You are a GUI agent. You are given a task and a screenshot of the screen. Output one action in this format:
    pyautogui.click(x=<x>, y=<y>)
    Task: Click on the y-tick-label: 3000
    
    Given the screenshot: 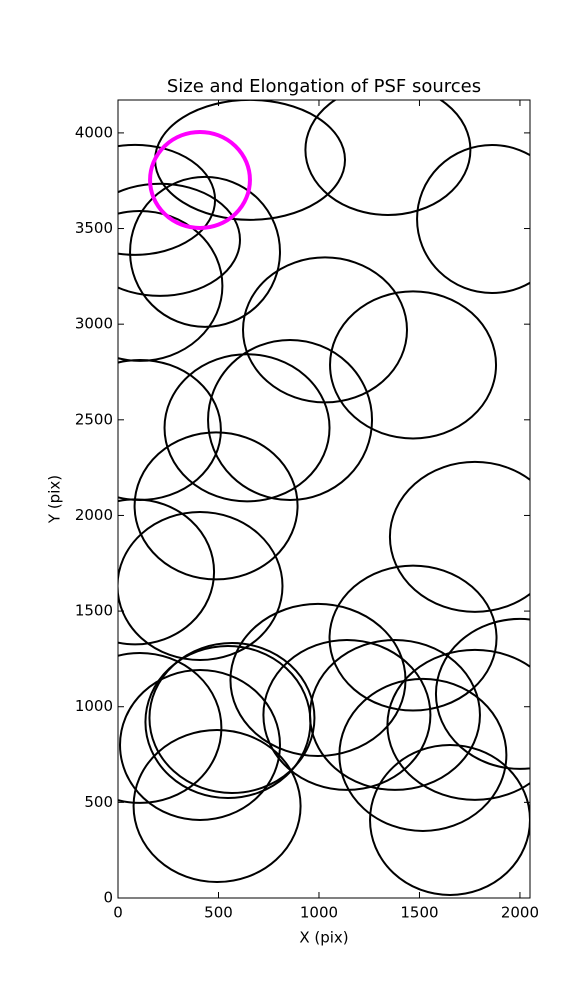 What is the action you would take?
    pyautogui.click(x=94, y=324)
    